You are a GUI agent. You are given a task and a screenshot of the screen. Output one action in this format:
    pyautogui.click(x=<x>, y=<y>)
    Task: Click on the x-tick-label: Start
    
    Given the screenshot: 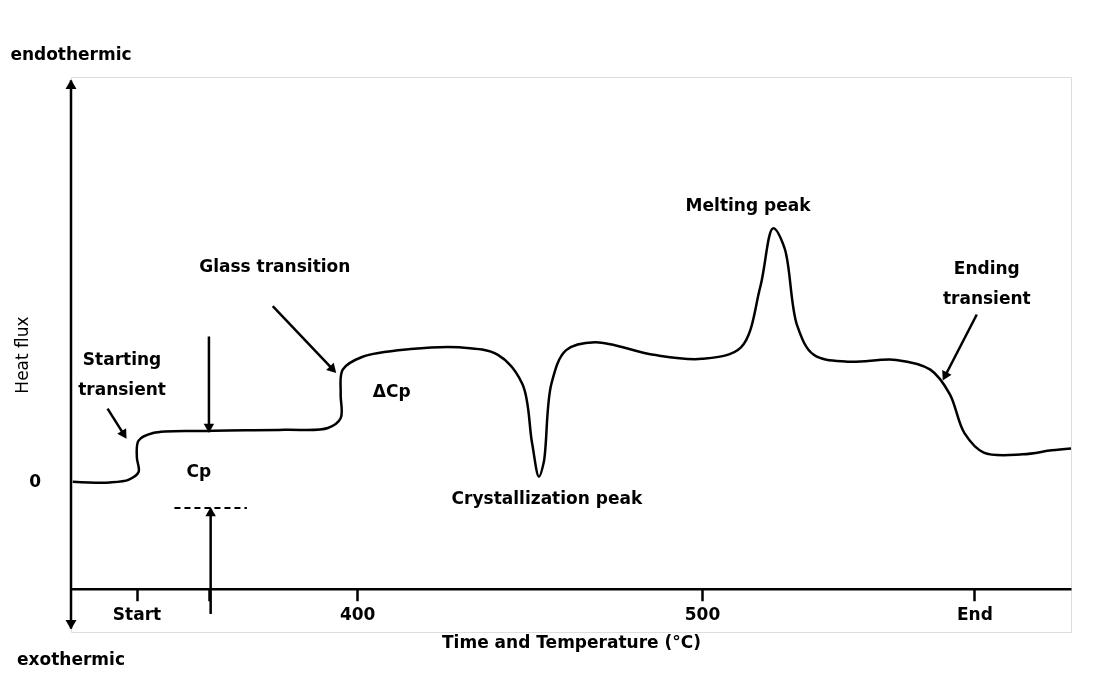 What is the action you would take?
    pyautogui.click(x=137, y=614)
    